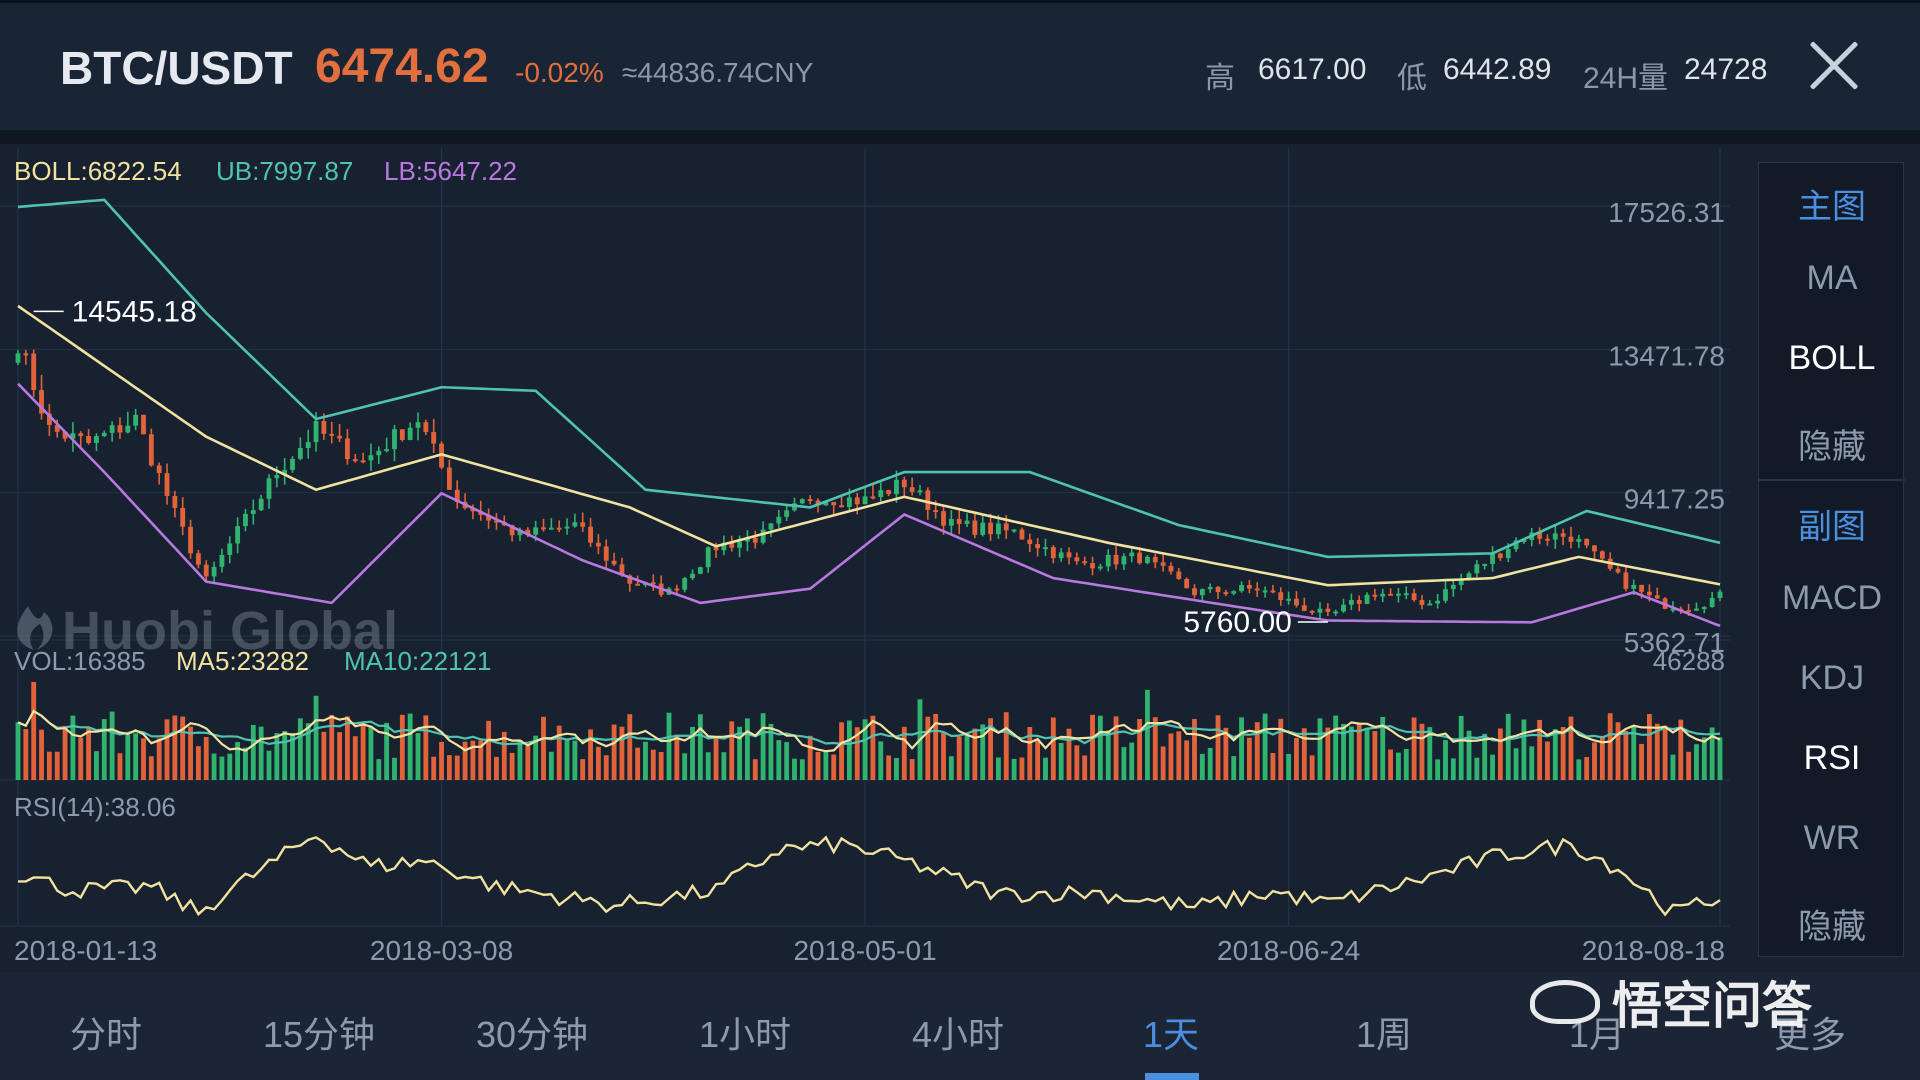 The height and width of the screenshot is (1080, 1920). What do you see at coordinates (1384, 1034) in the screenshot?
I see `interval-tab-6: 1周` at bounding box center [1384, 1034].